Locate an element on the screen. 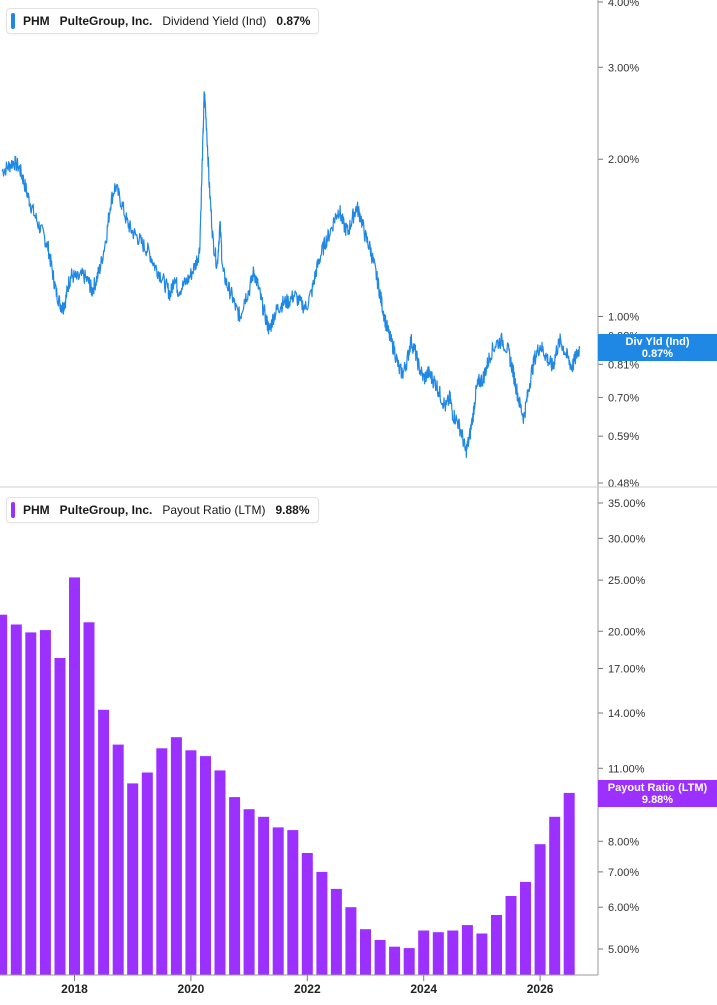  x-tick-label: 2022 is located at coordinates (307, 989).